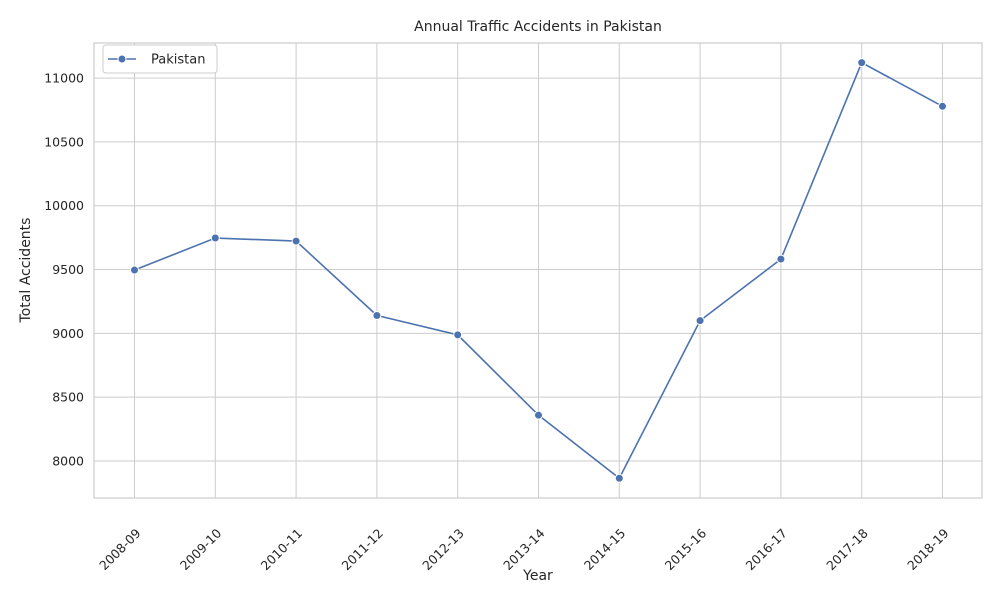 The height and width of the screenshot is (600, 1000). Describe the element at coordinates (122, 59) in the screenshot. I see `legend-marker-swatch` at that location.